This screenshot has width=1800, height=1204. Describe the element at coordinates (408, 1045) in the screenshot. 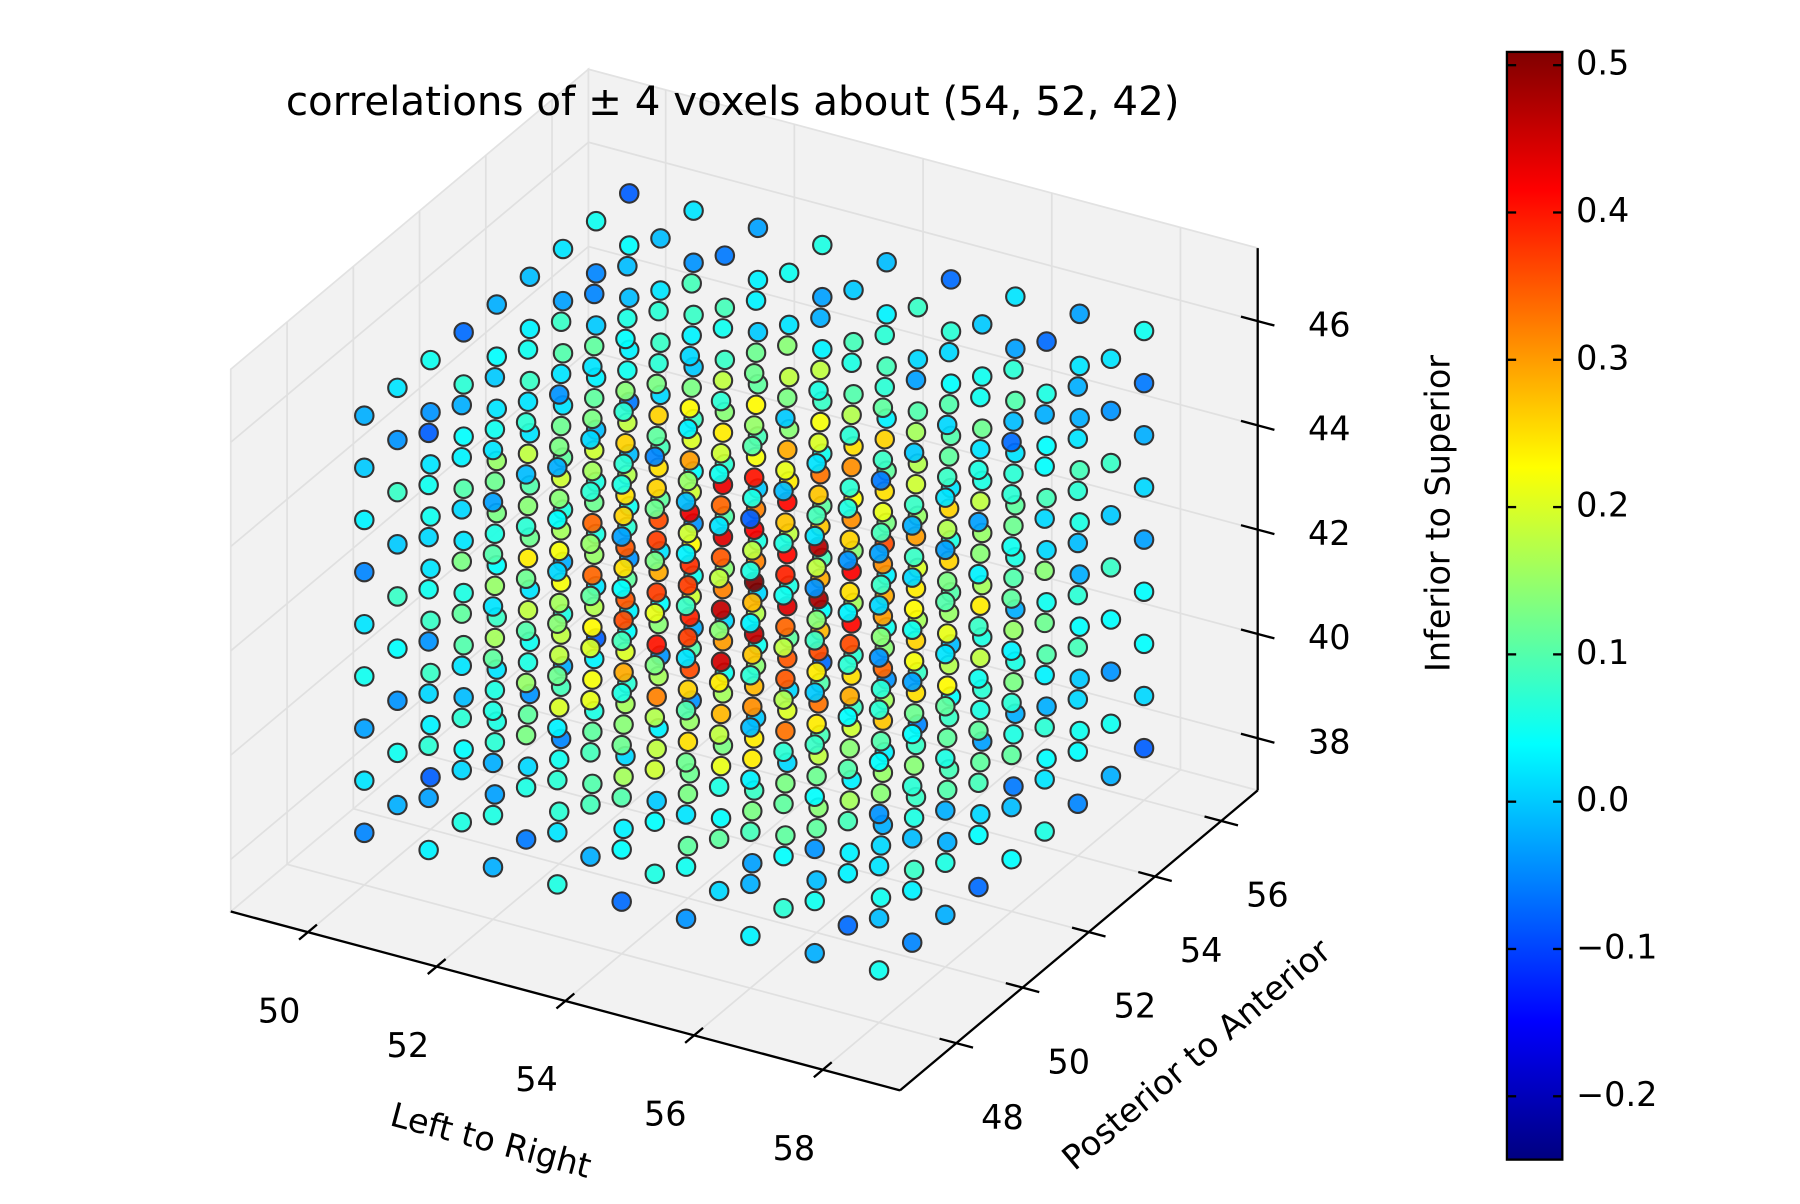

I see `x-tick-label: 52` at that location.